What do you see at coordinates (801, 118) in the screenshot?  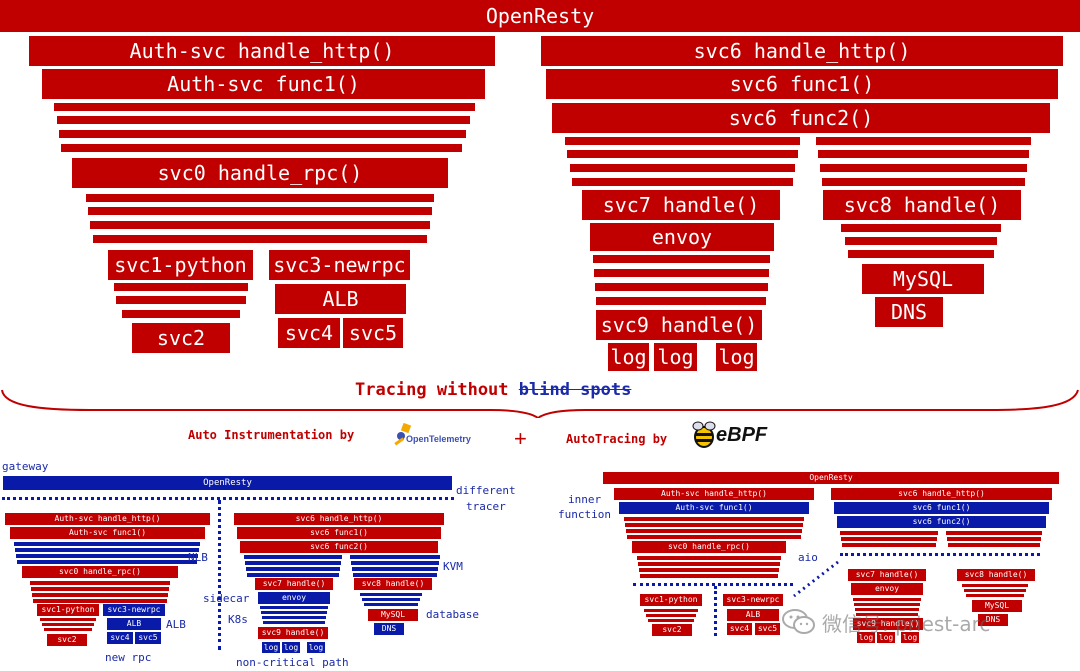 I see `svc6-func2-bar: svc6 func2()` at bounding box center [801, 118].